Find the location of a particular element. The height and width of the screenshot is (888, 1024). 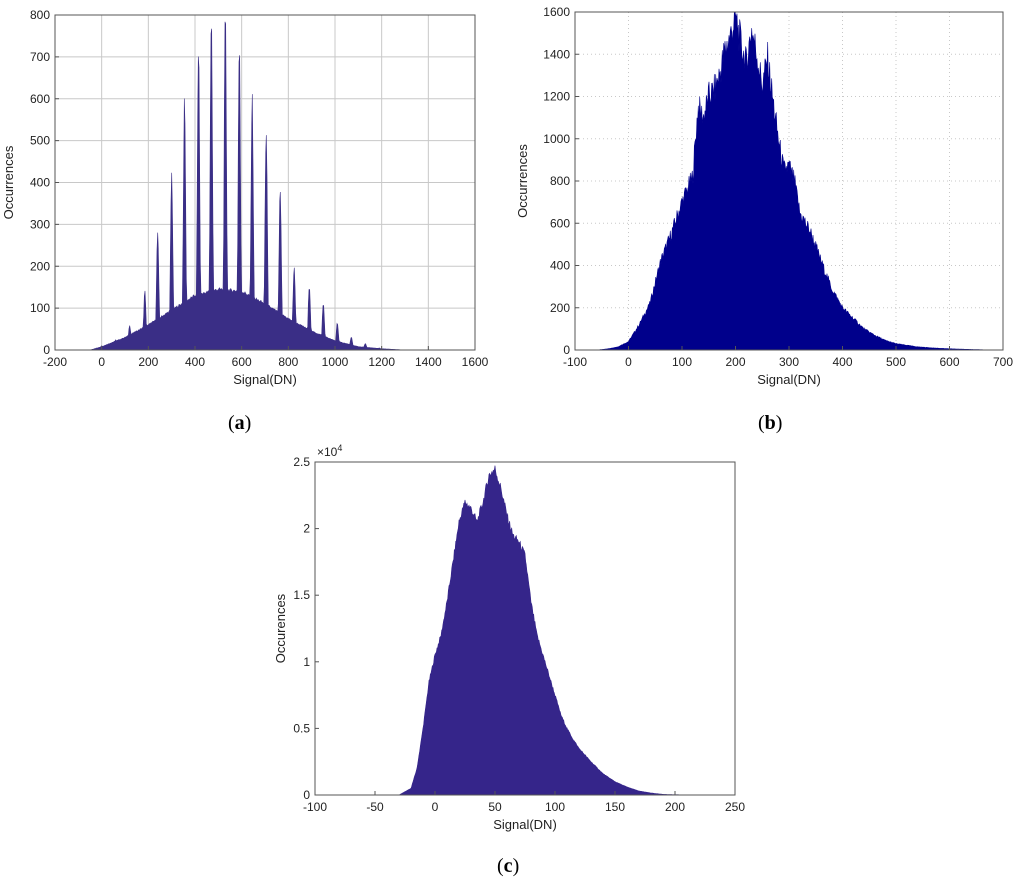

y-tick-label-a-2: 200 is located at coordinates (40, 266).